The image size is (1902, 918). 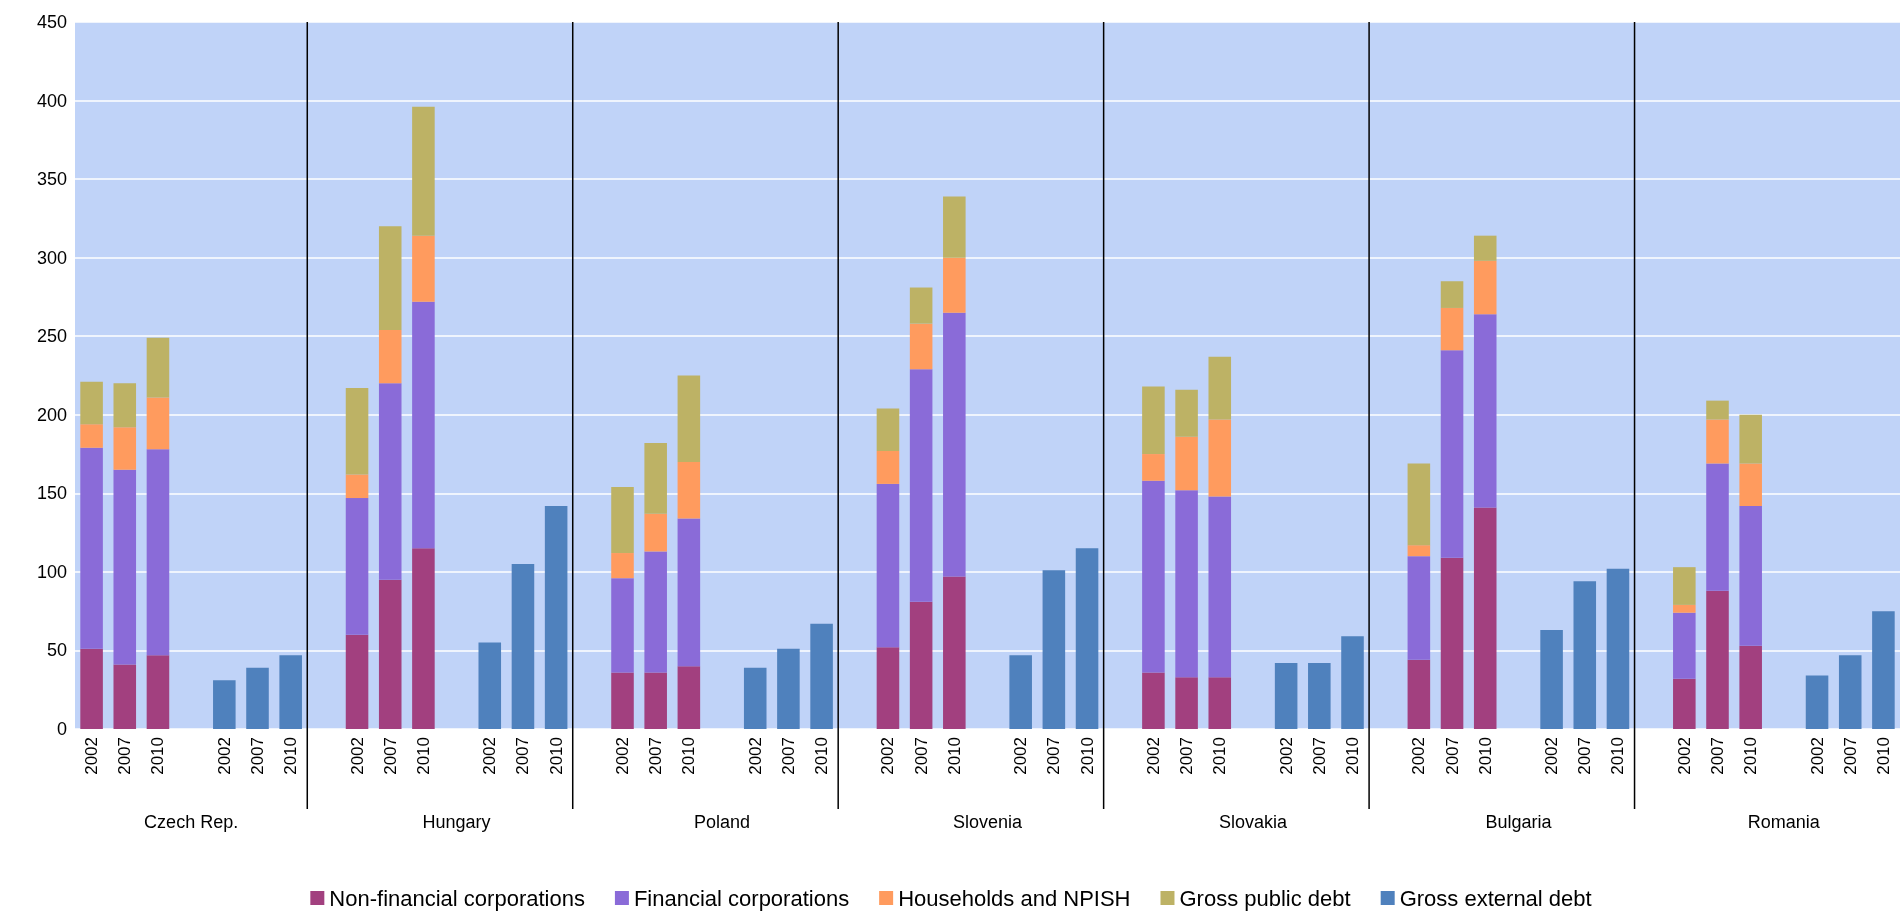 I want to click on legend-label: Households and NPISH, so click(x=1014, y=898).